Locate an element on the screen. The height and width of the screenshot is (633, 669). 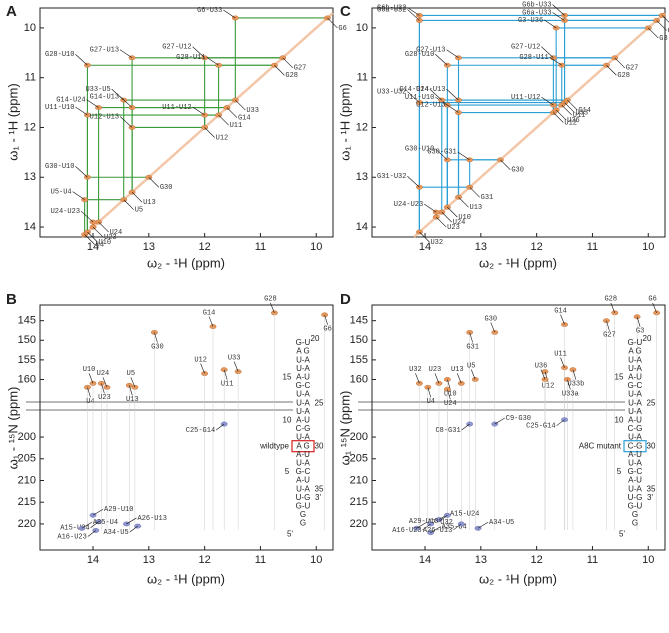
base-pair: G-C is located at coordinates (635, 471).